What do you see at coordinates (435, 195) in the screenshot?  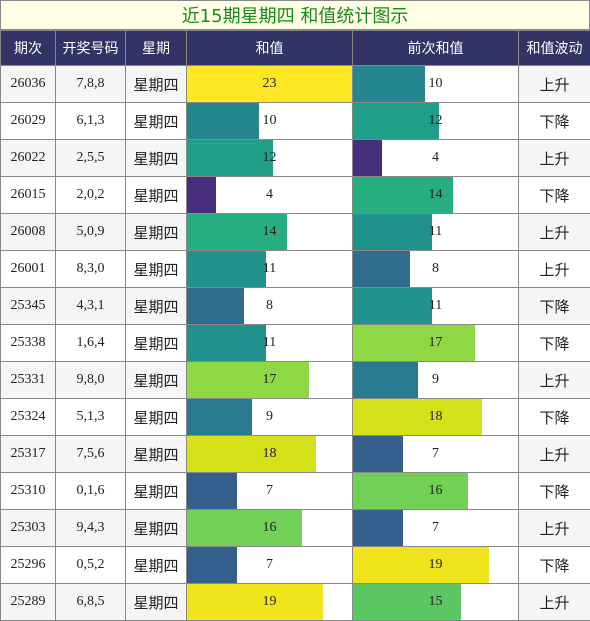 I see `prev-sum-label: 14` at bounding box center [435, 195].